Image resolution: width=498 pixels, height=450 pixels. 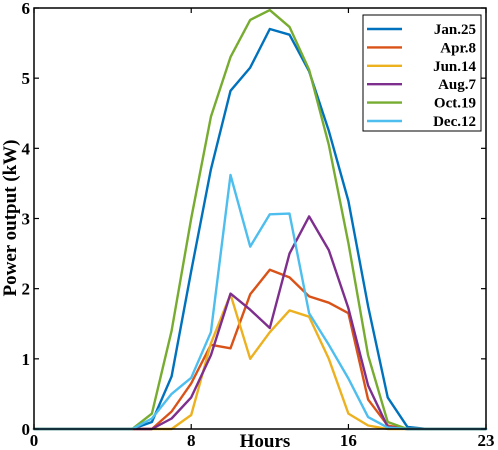 I want to click on y-tick-label: 0, so click(x=26, y=429).